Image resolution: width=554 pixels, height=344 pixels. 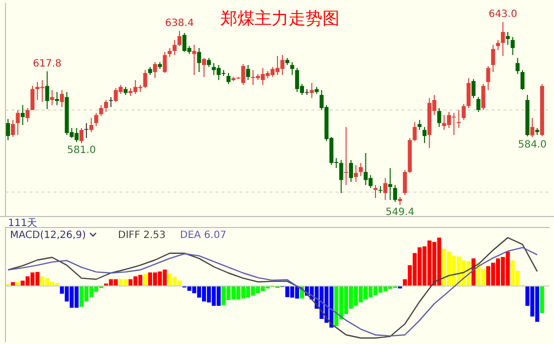 What do you see at coordinates (280, 19) in the screenshot?
I see `chart-title: 郑煤主力走势图` at bounding box center [280, 19].